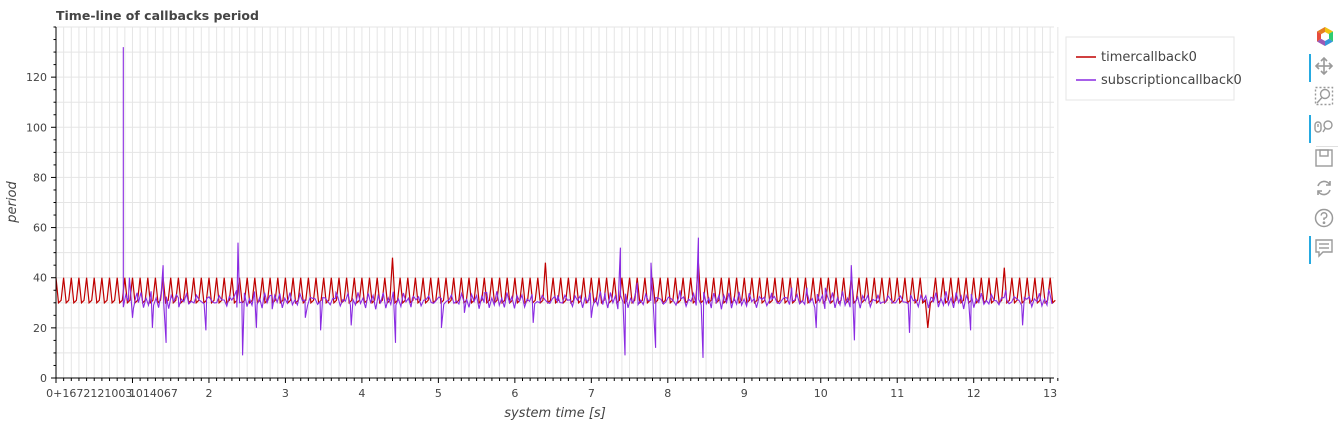  I want to click on box-zoom-icon, so click(1322, 97).